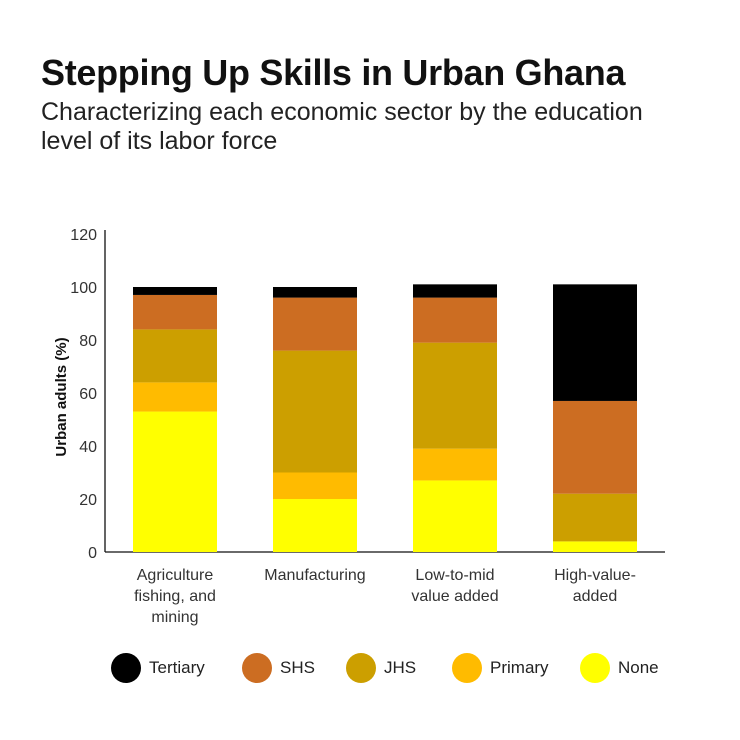  I want to click on y-tick-label: 0, so click(92, 553).